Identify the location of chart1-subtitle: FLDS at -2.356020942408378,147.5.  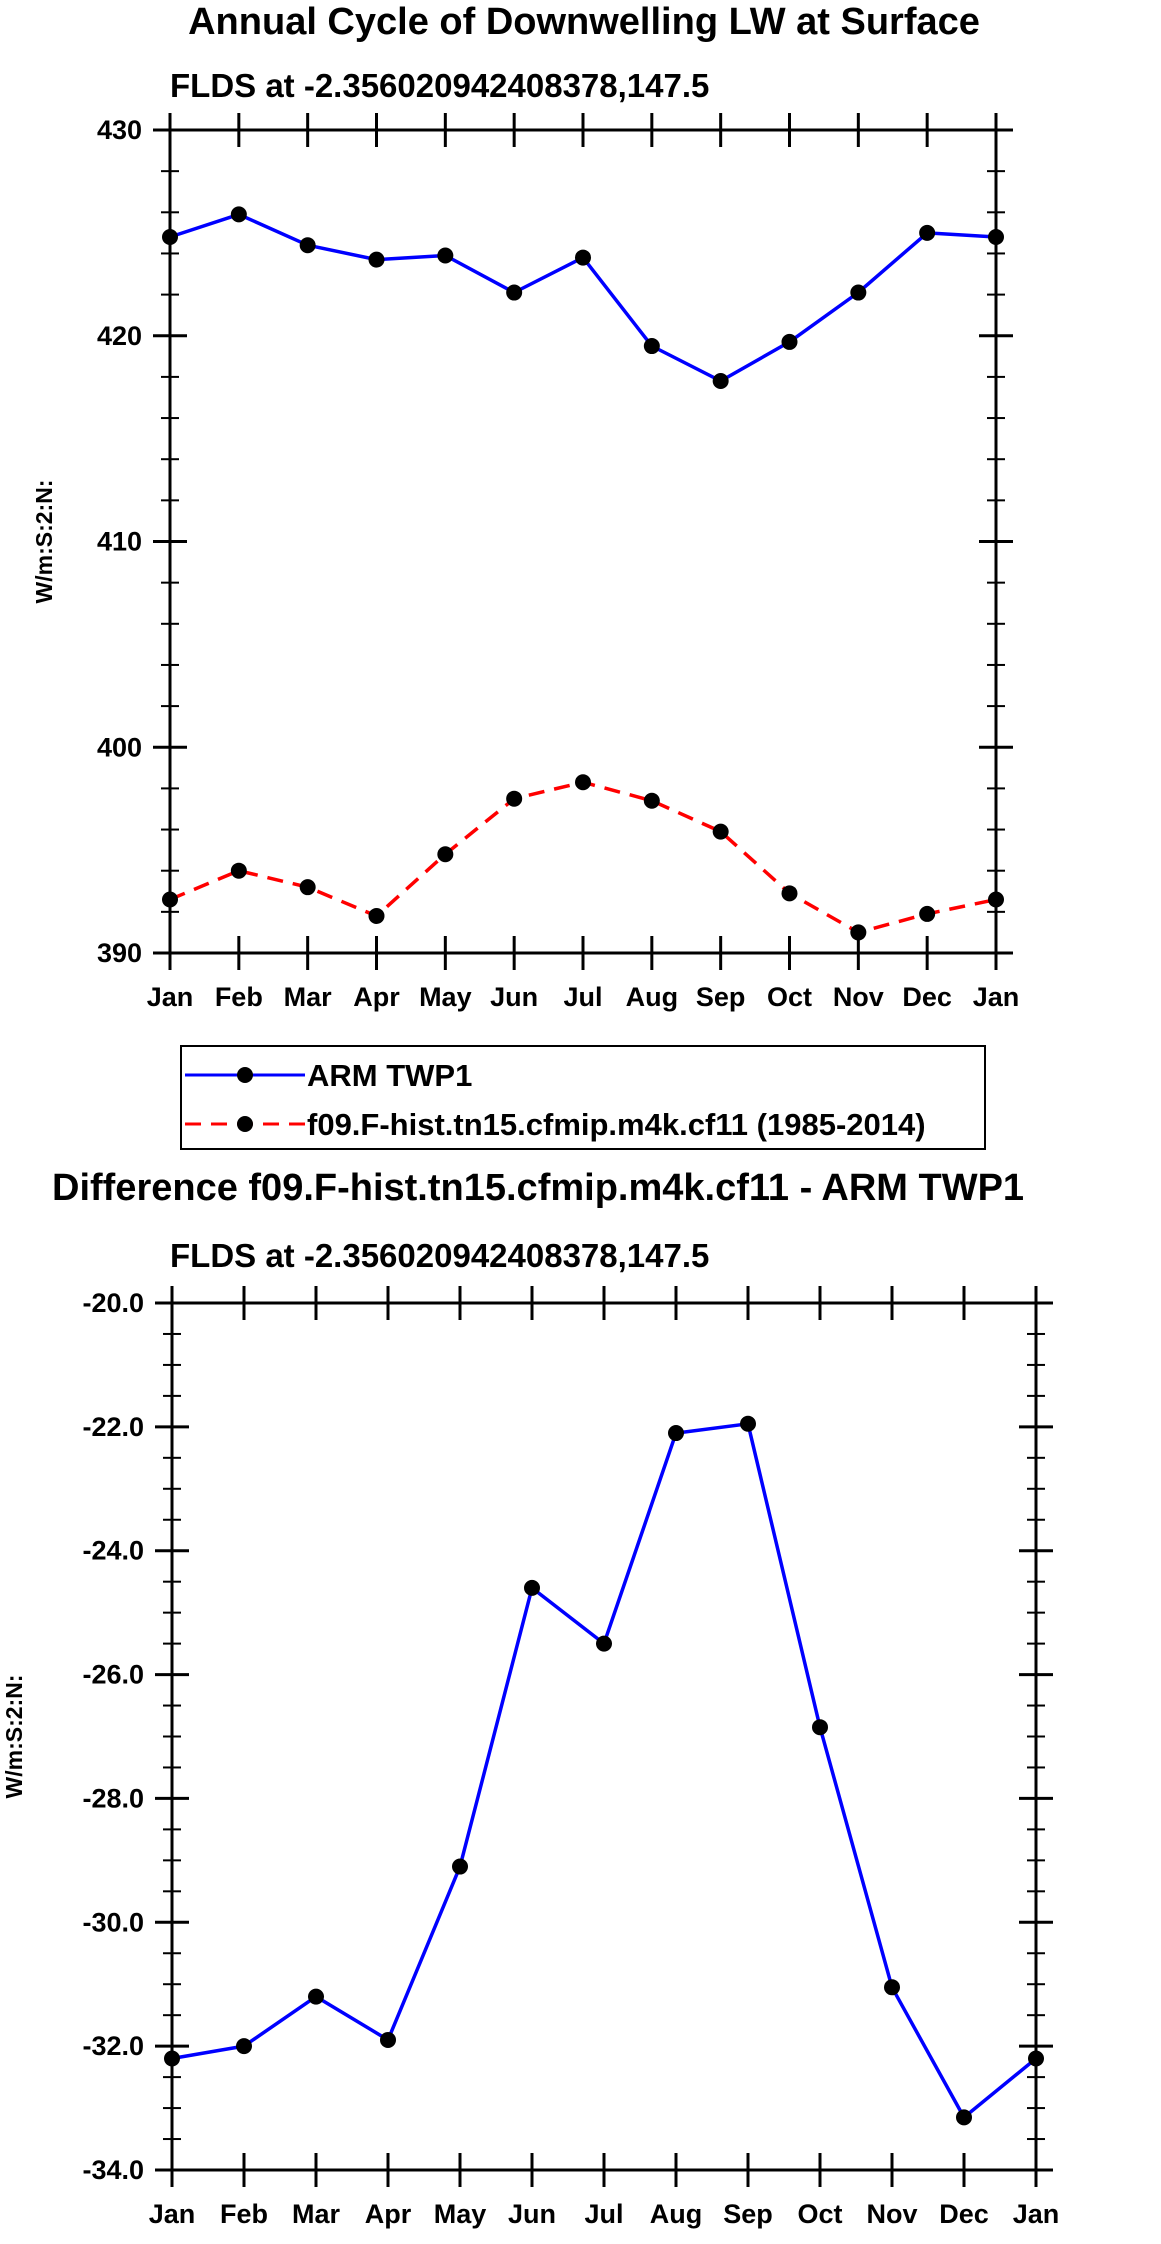
(439, 85).